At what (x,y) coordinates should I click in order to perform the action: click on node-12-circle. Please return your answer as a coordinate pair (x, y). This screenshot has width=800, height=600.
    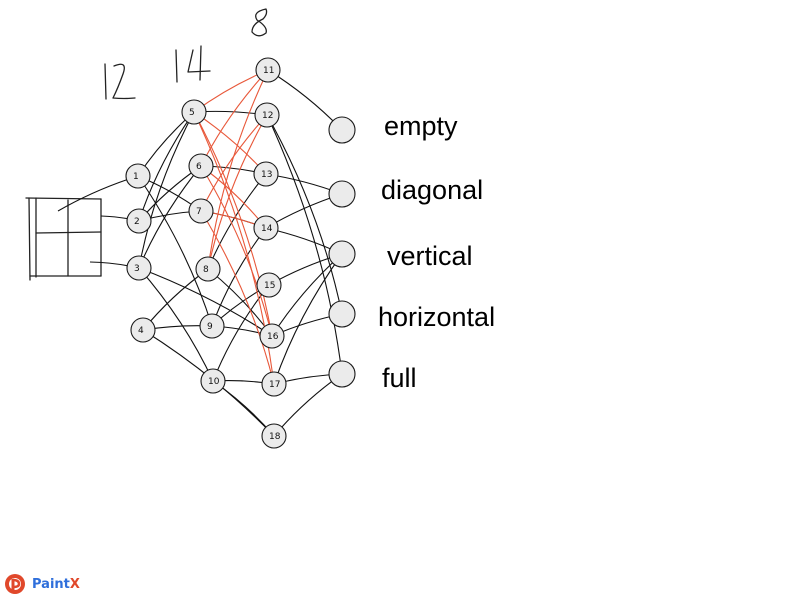
    Looking at the image, I should click on (267, 115).